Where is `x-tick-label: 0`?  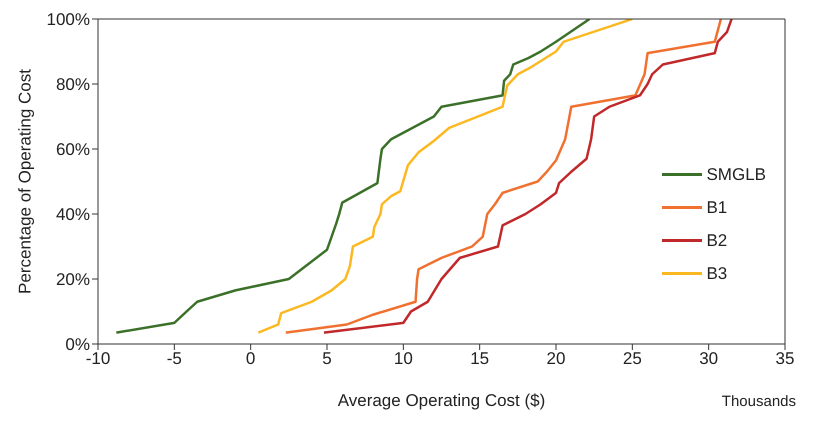 x-tick-label: 0 is located at coordinates (251, 358).